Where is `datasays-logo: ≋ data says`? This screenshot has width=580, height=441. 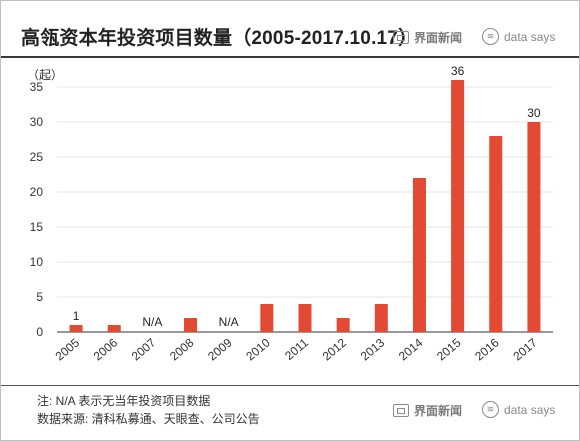 datasays-logo: ≋ data says is located at coordinates (518, 36).